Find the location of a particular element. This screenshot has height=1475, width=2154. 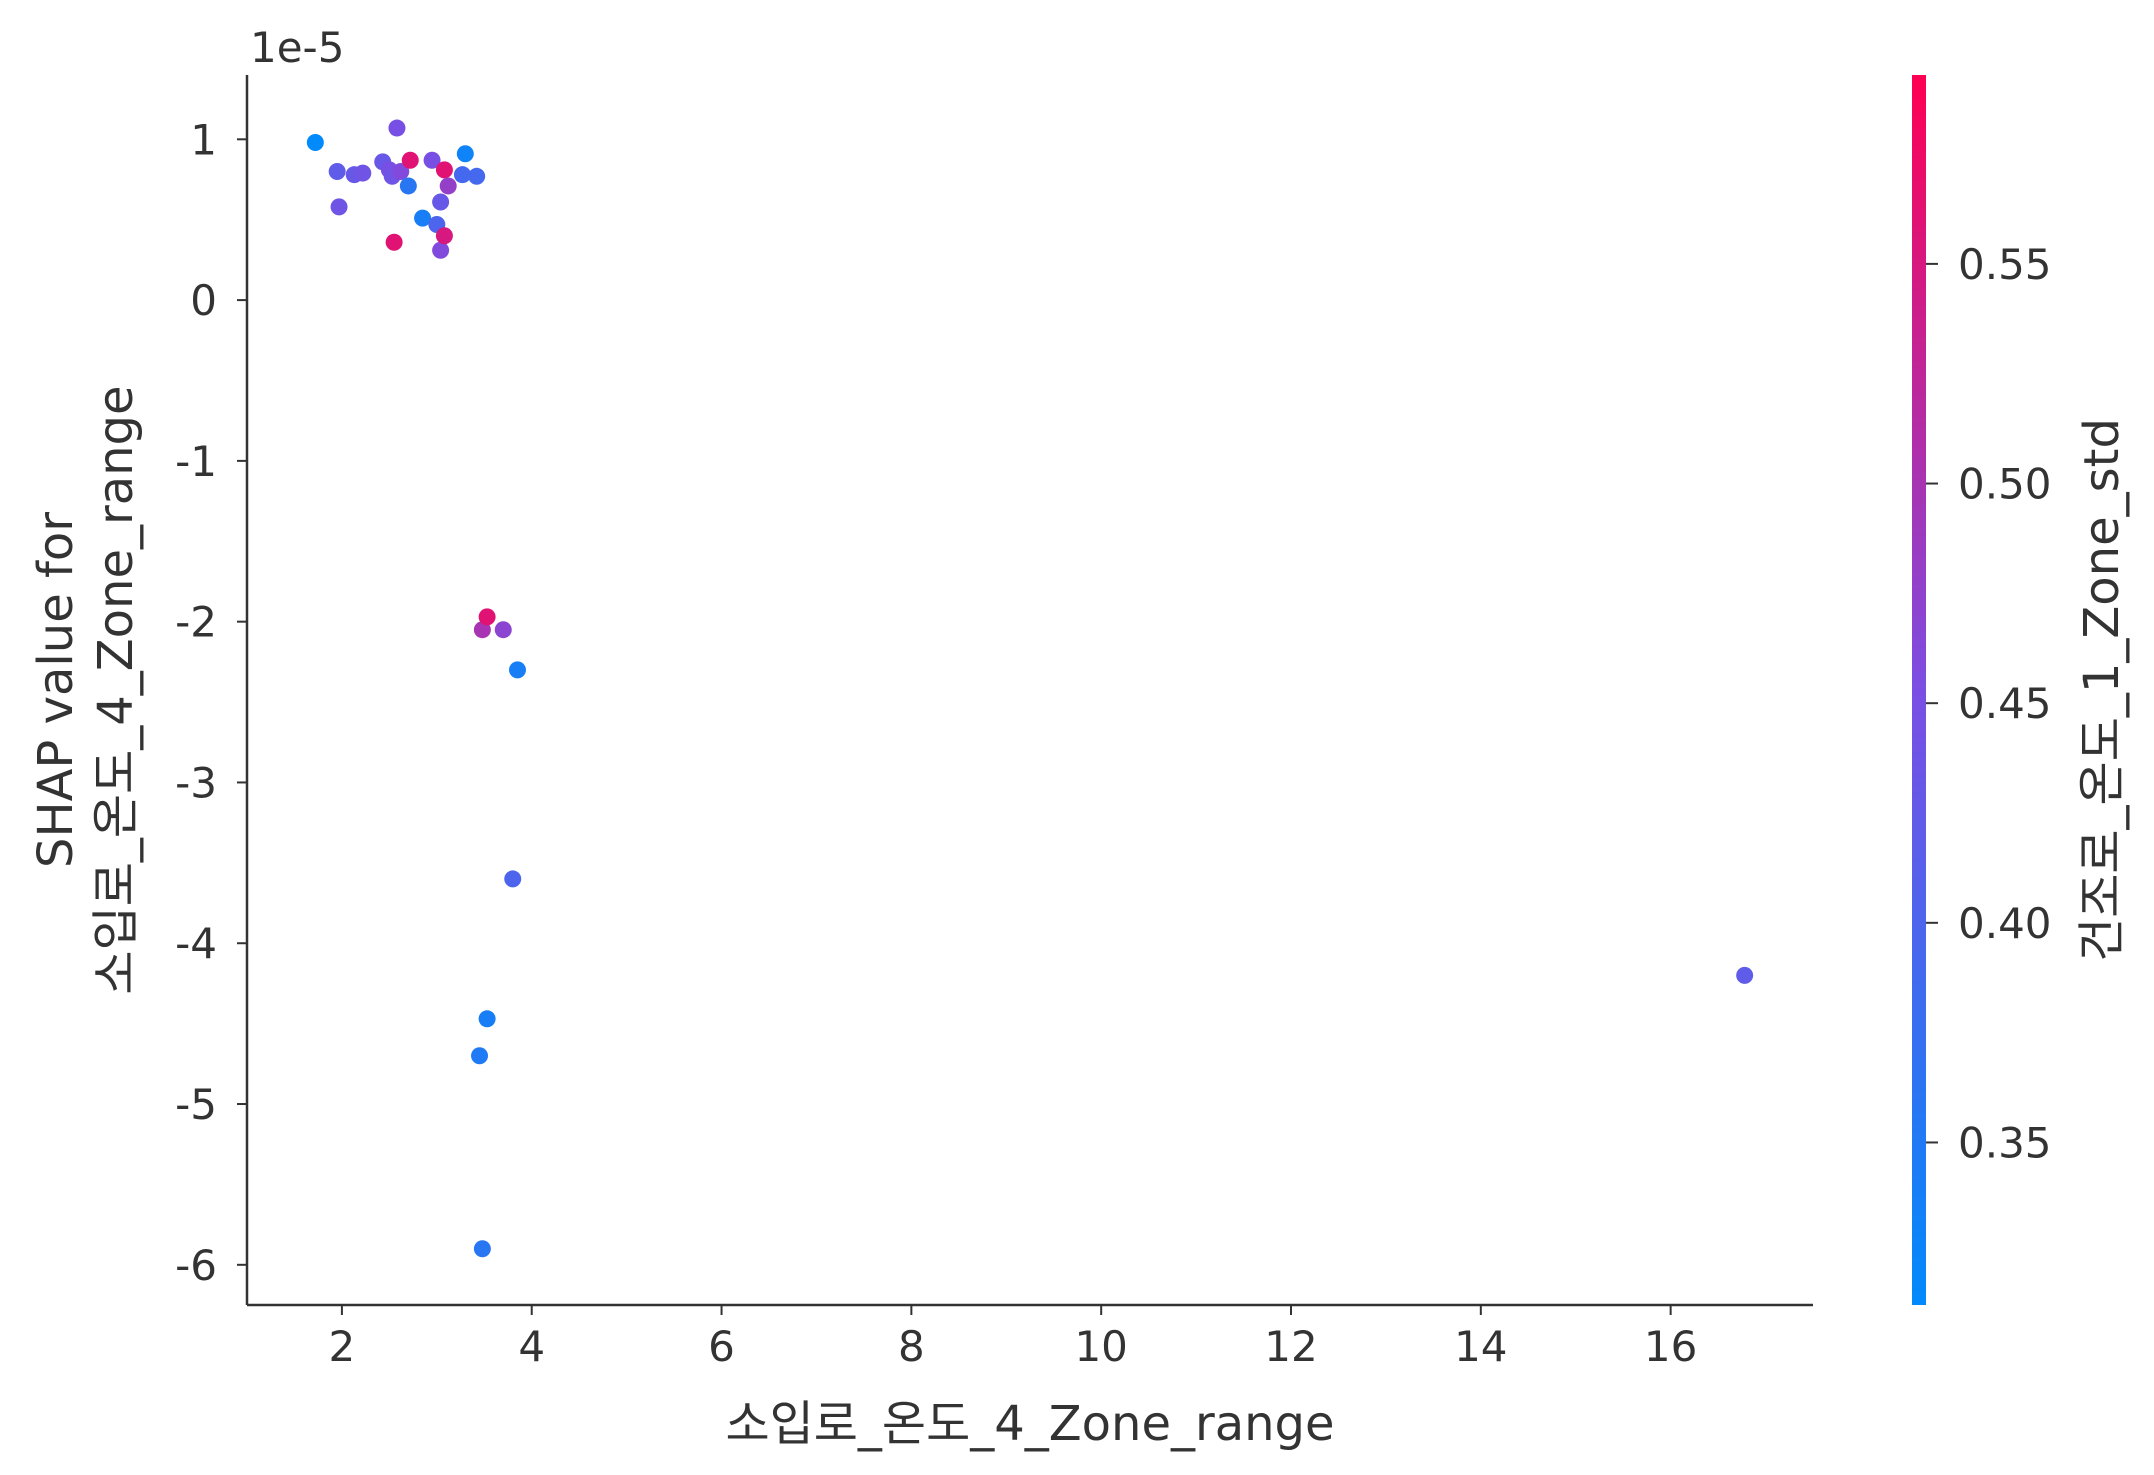

x-tick-label: 4 is located at coordinates (531, 1346).